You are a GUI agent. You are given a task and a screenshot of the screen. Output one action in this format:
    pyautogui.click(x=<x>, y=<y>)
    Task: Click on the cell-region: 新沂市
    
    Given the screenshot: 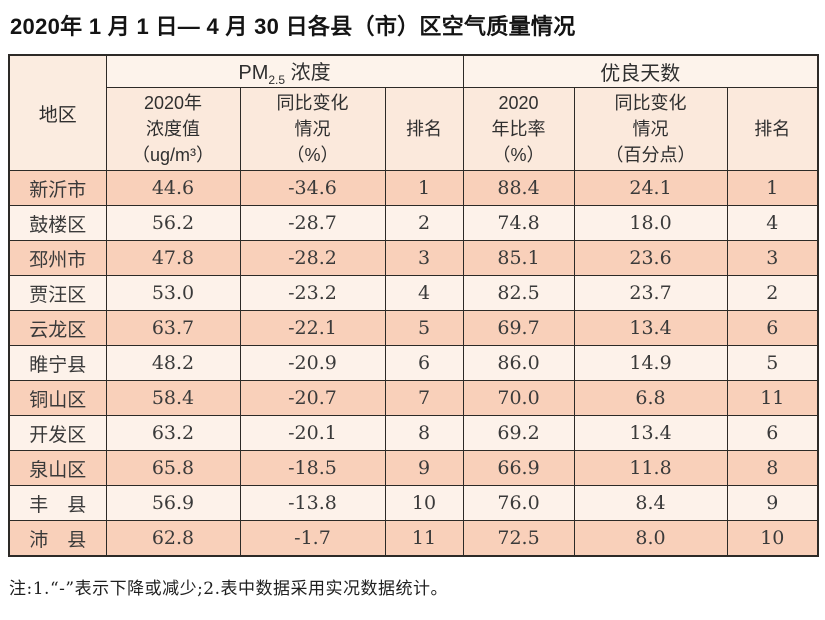 What is the action you would take?
    pyautogui.click(x=57, y=188)
    